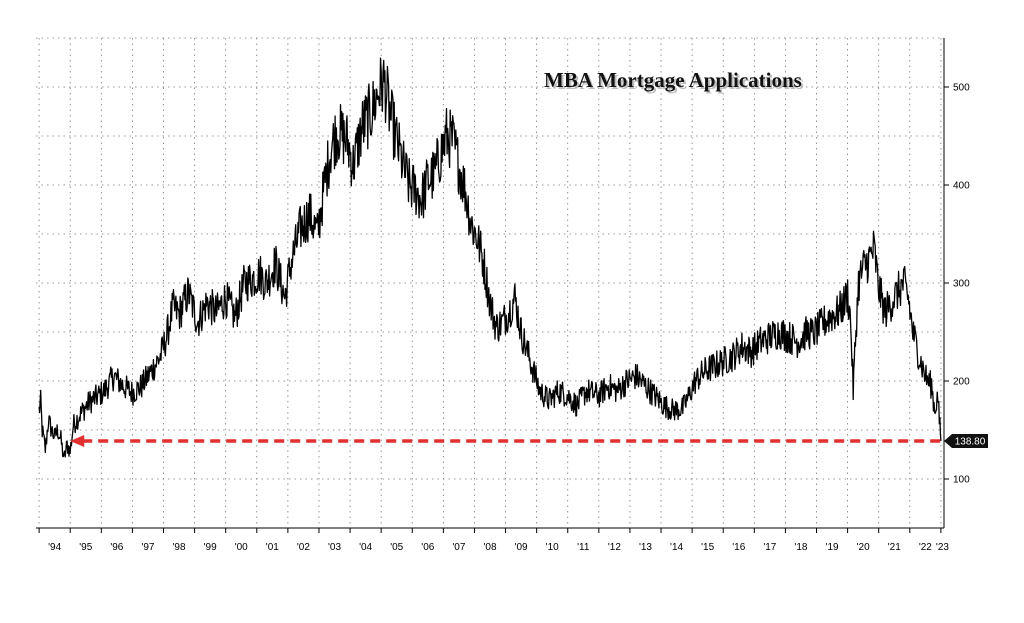  I want to click on x-tick-label: '03, so click(334, 547).